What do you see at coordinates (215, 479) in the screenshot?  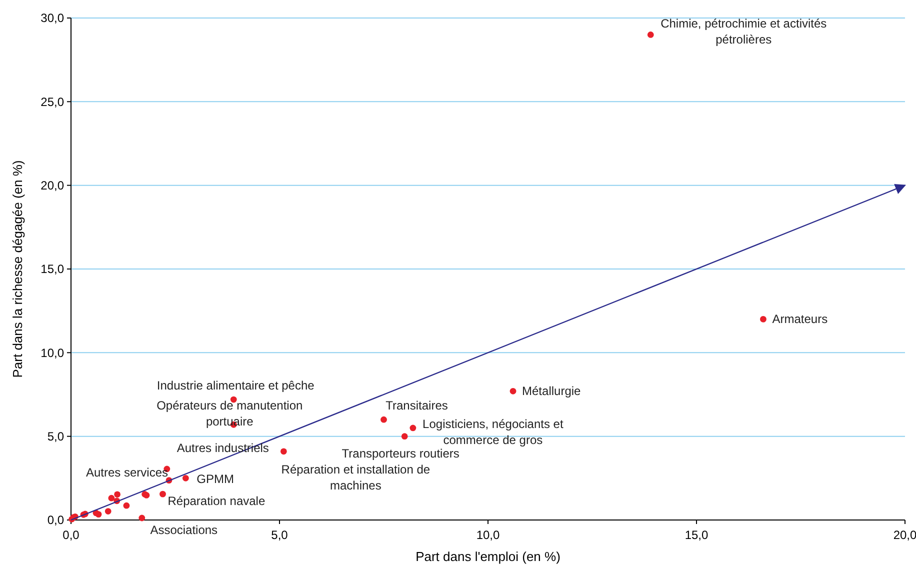 I see `annotation: GPMM` at bounding box center [215, 479].